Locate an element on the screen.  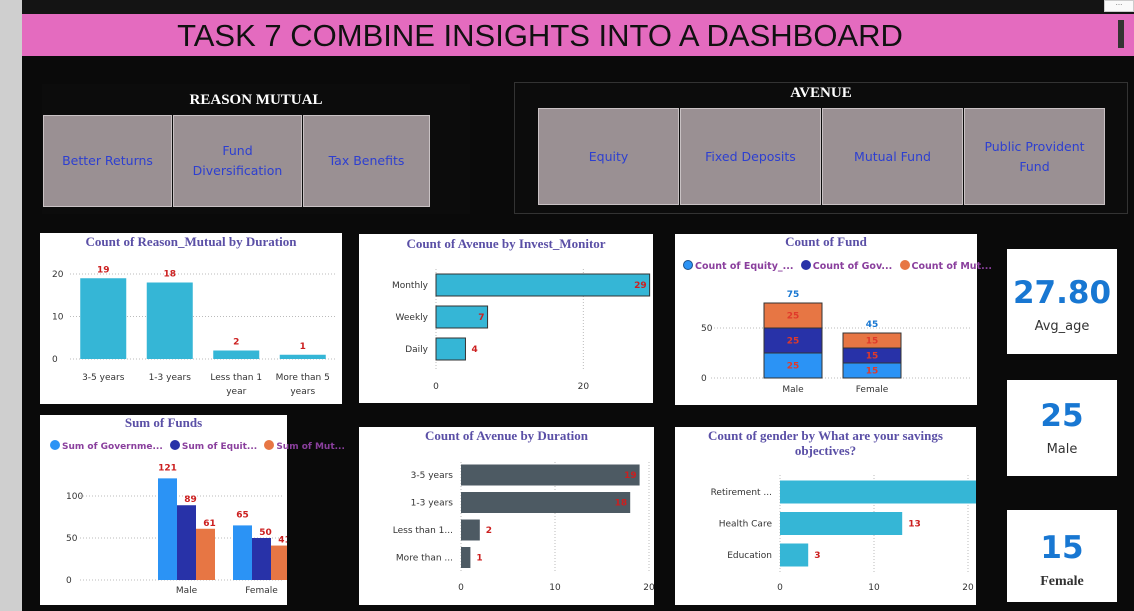
chart-title: Count of Fund is located at coordinates (826, 241).